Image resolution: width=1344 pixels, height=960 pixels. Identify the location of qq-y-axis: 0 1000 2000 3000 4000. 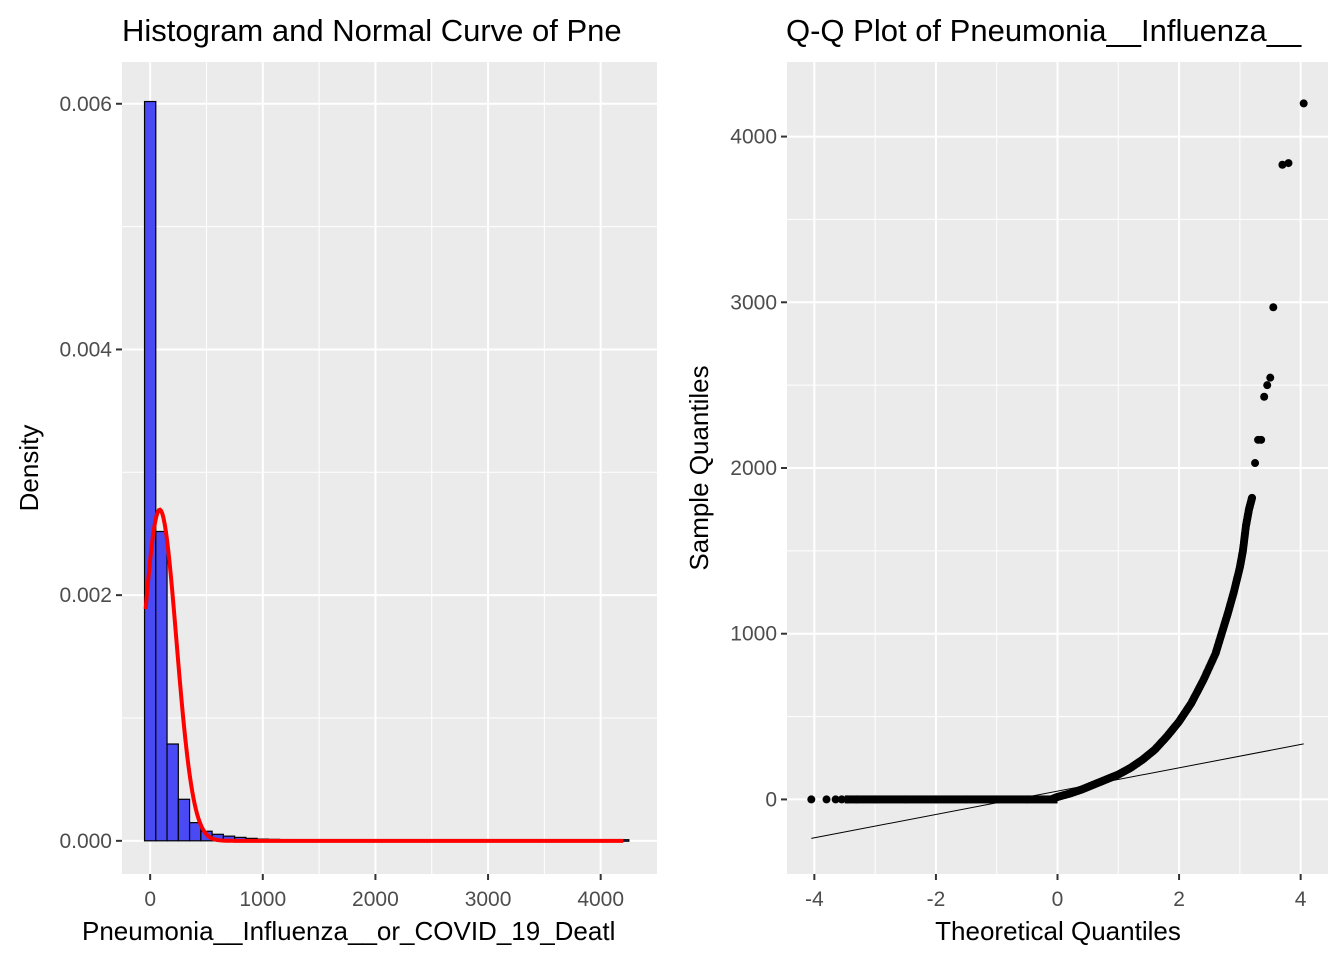
(758, 468).